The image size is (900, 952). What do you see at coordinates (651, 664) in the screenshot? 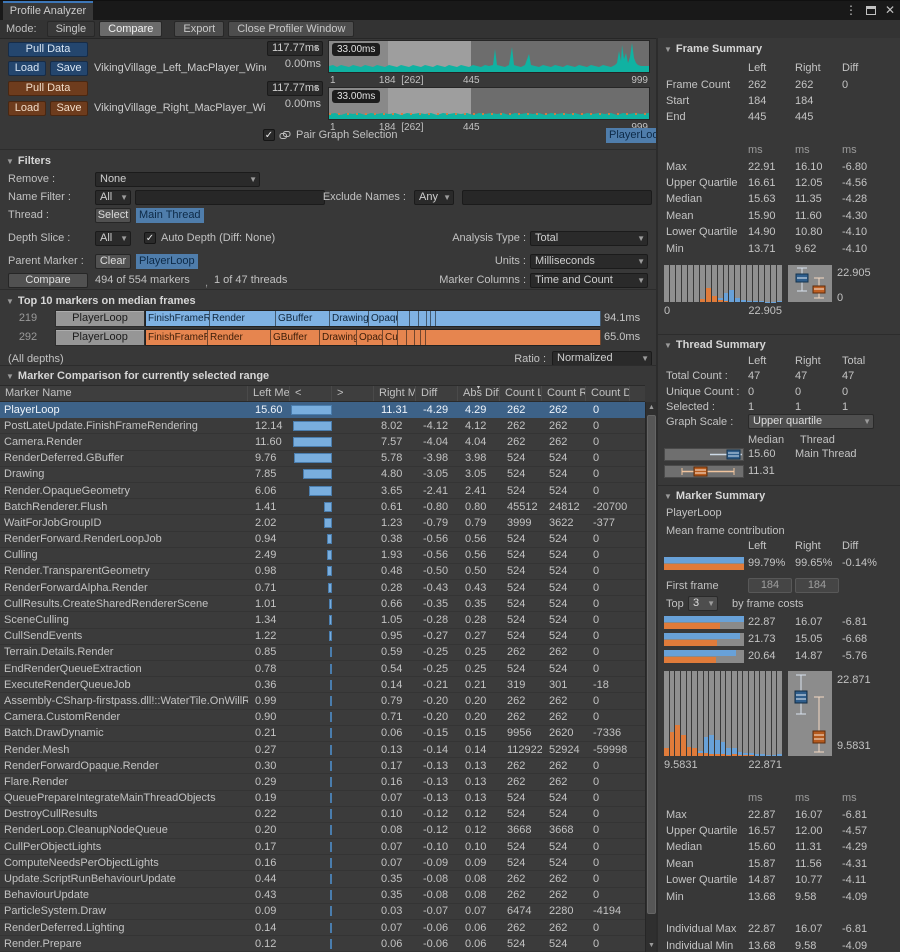
I see `scrollbar-thumb` at bounding box center [651, 664].